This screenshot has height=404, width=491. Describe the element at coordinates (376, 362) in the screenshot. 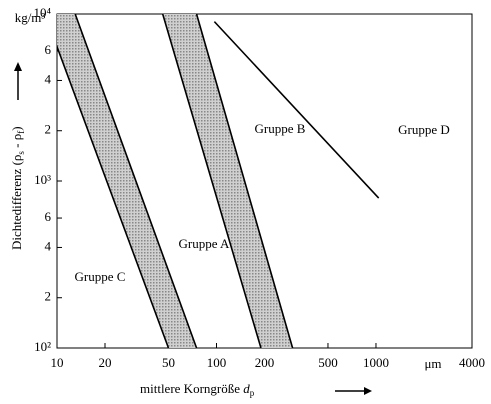

I see `x-tick-label: 1000` at that location.